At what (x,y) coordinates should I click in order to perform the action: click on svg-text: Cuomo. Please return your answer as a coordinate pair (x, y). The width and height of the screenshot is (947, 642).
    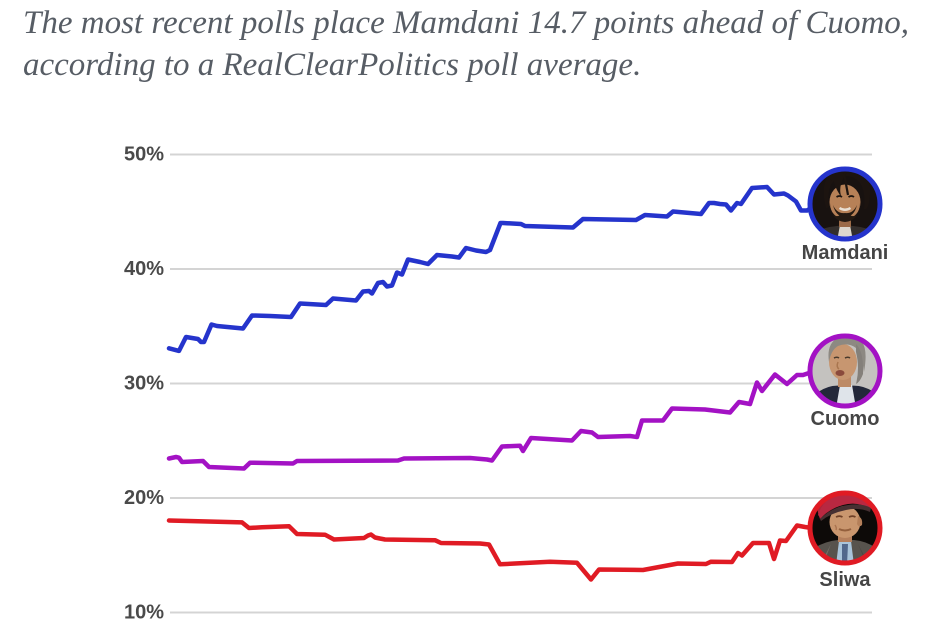
    Looking at the image, I should click on (845, 419).